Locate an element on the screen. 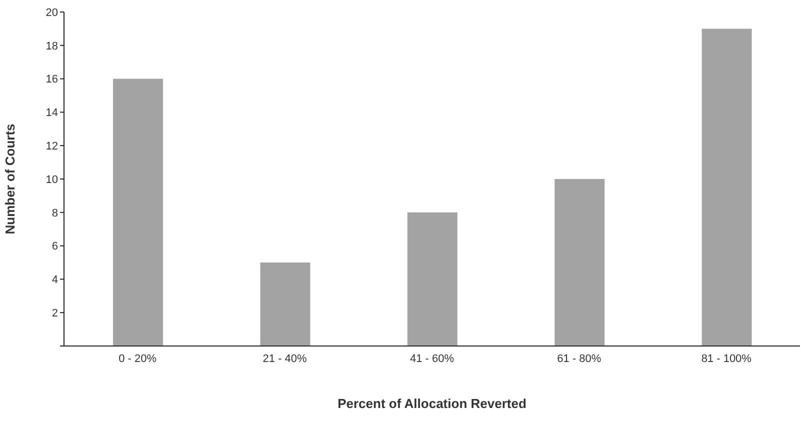  y-tick-label: 2 is located at coordinates (55, 314).